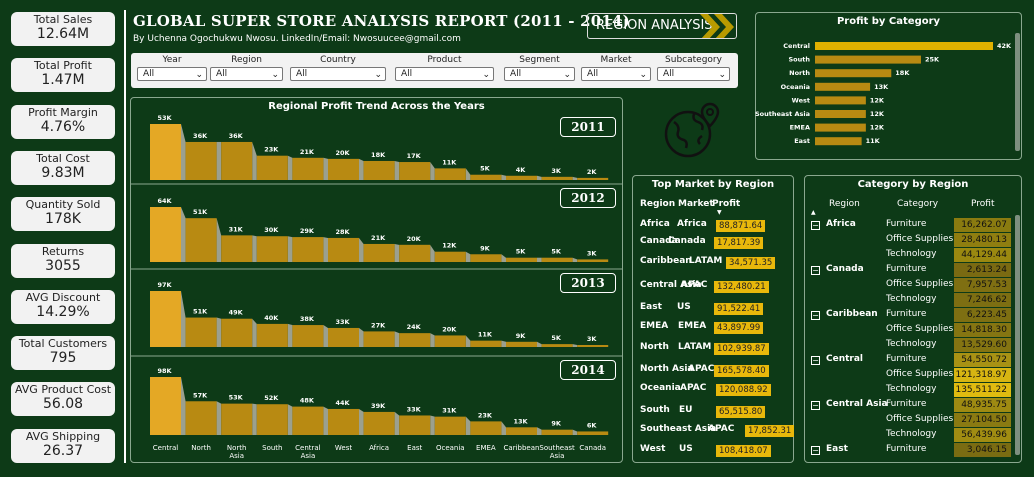  I want to click on category-profit: 16,262.07, so click(982, 225).